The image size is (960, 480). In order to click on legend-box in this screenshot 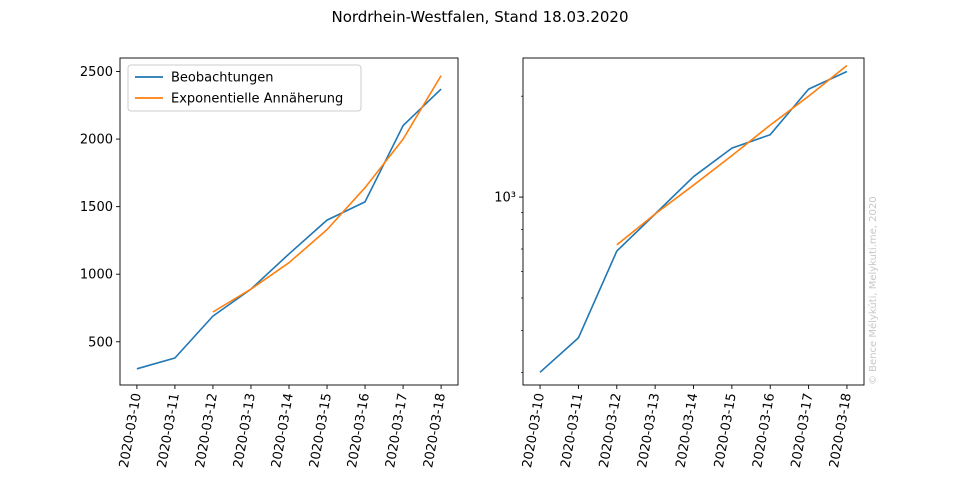, I will do `click(244, 88)`.